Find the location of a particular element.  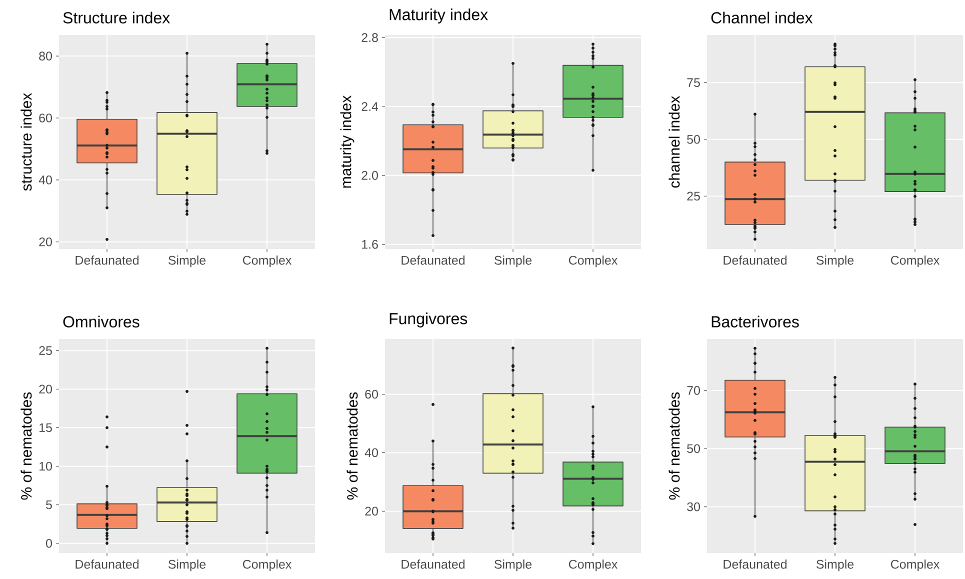

y-tick-label: 10 is located at coordinates (46, 466).